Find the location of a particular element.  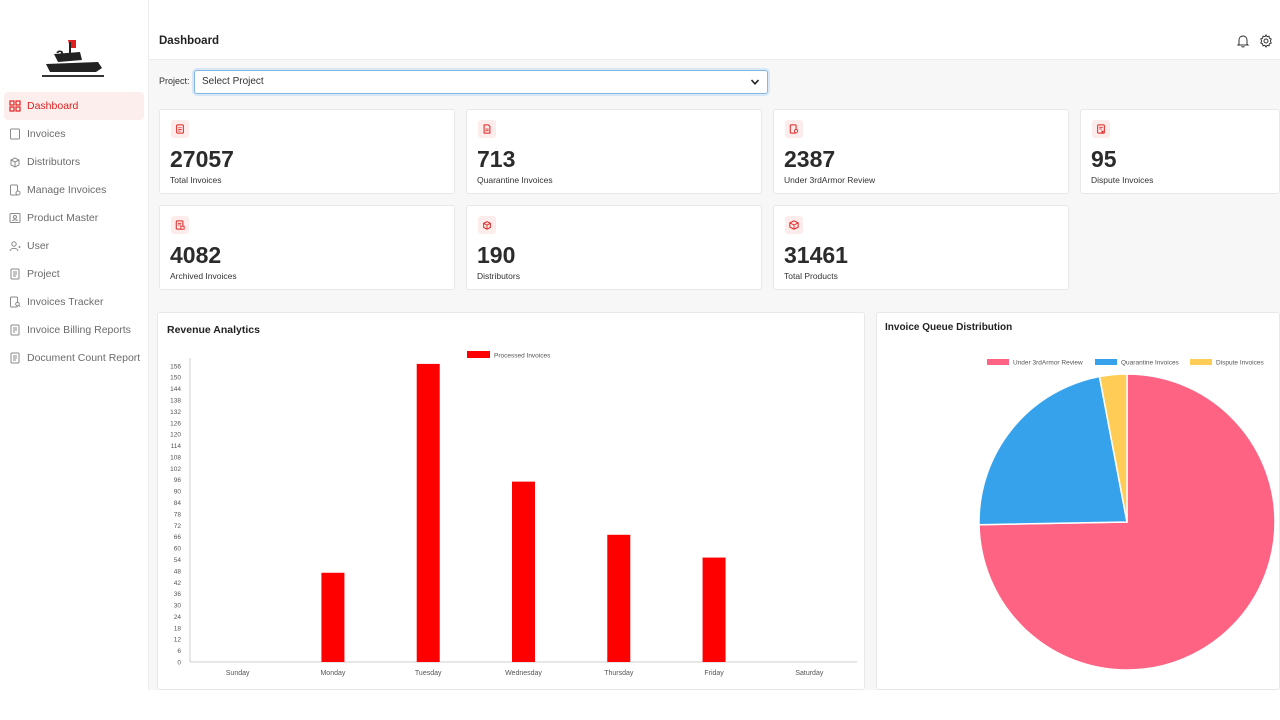

distributor-icon is located at coordinates (487, 225).